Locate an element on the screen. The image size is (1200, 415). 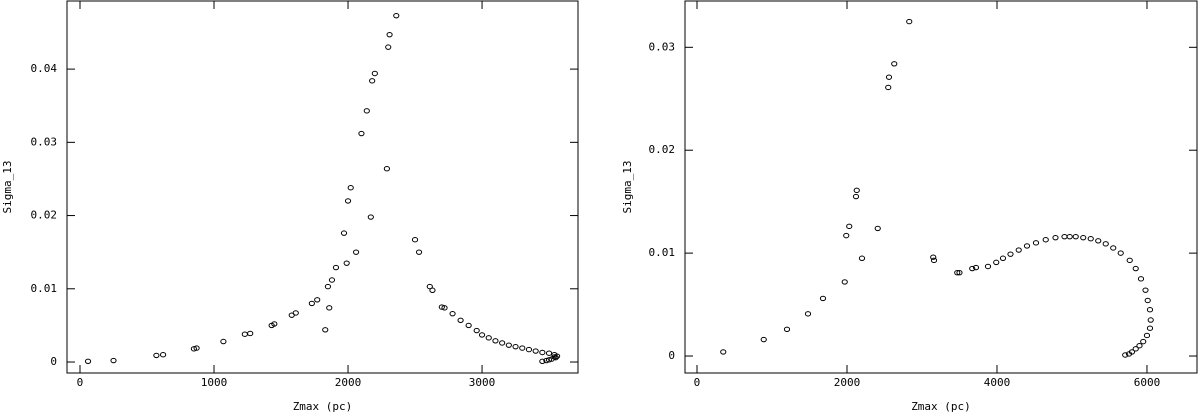
x-tick-label: 2000 is located at coordinates (348, 382).